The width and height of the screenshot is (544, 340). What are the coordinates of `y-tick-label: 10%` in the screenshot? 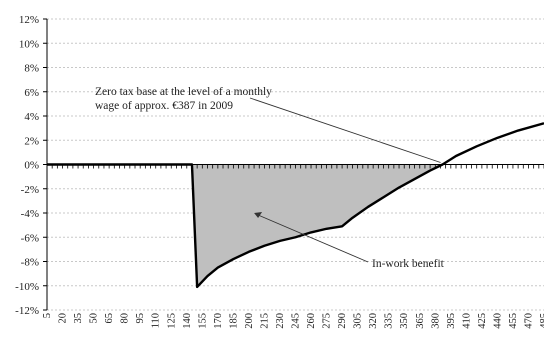 It's located at (29, 44).